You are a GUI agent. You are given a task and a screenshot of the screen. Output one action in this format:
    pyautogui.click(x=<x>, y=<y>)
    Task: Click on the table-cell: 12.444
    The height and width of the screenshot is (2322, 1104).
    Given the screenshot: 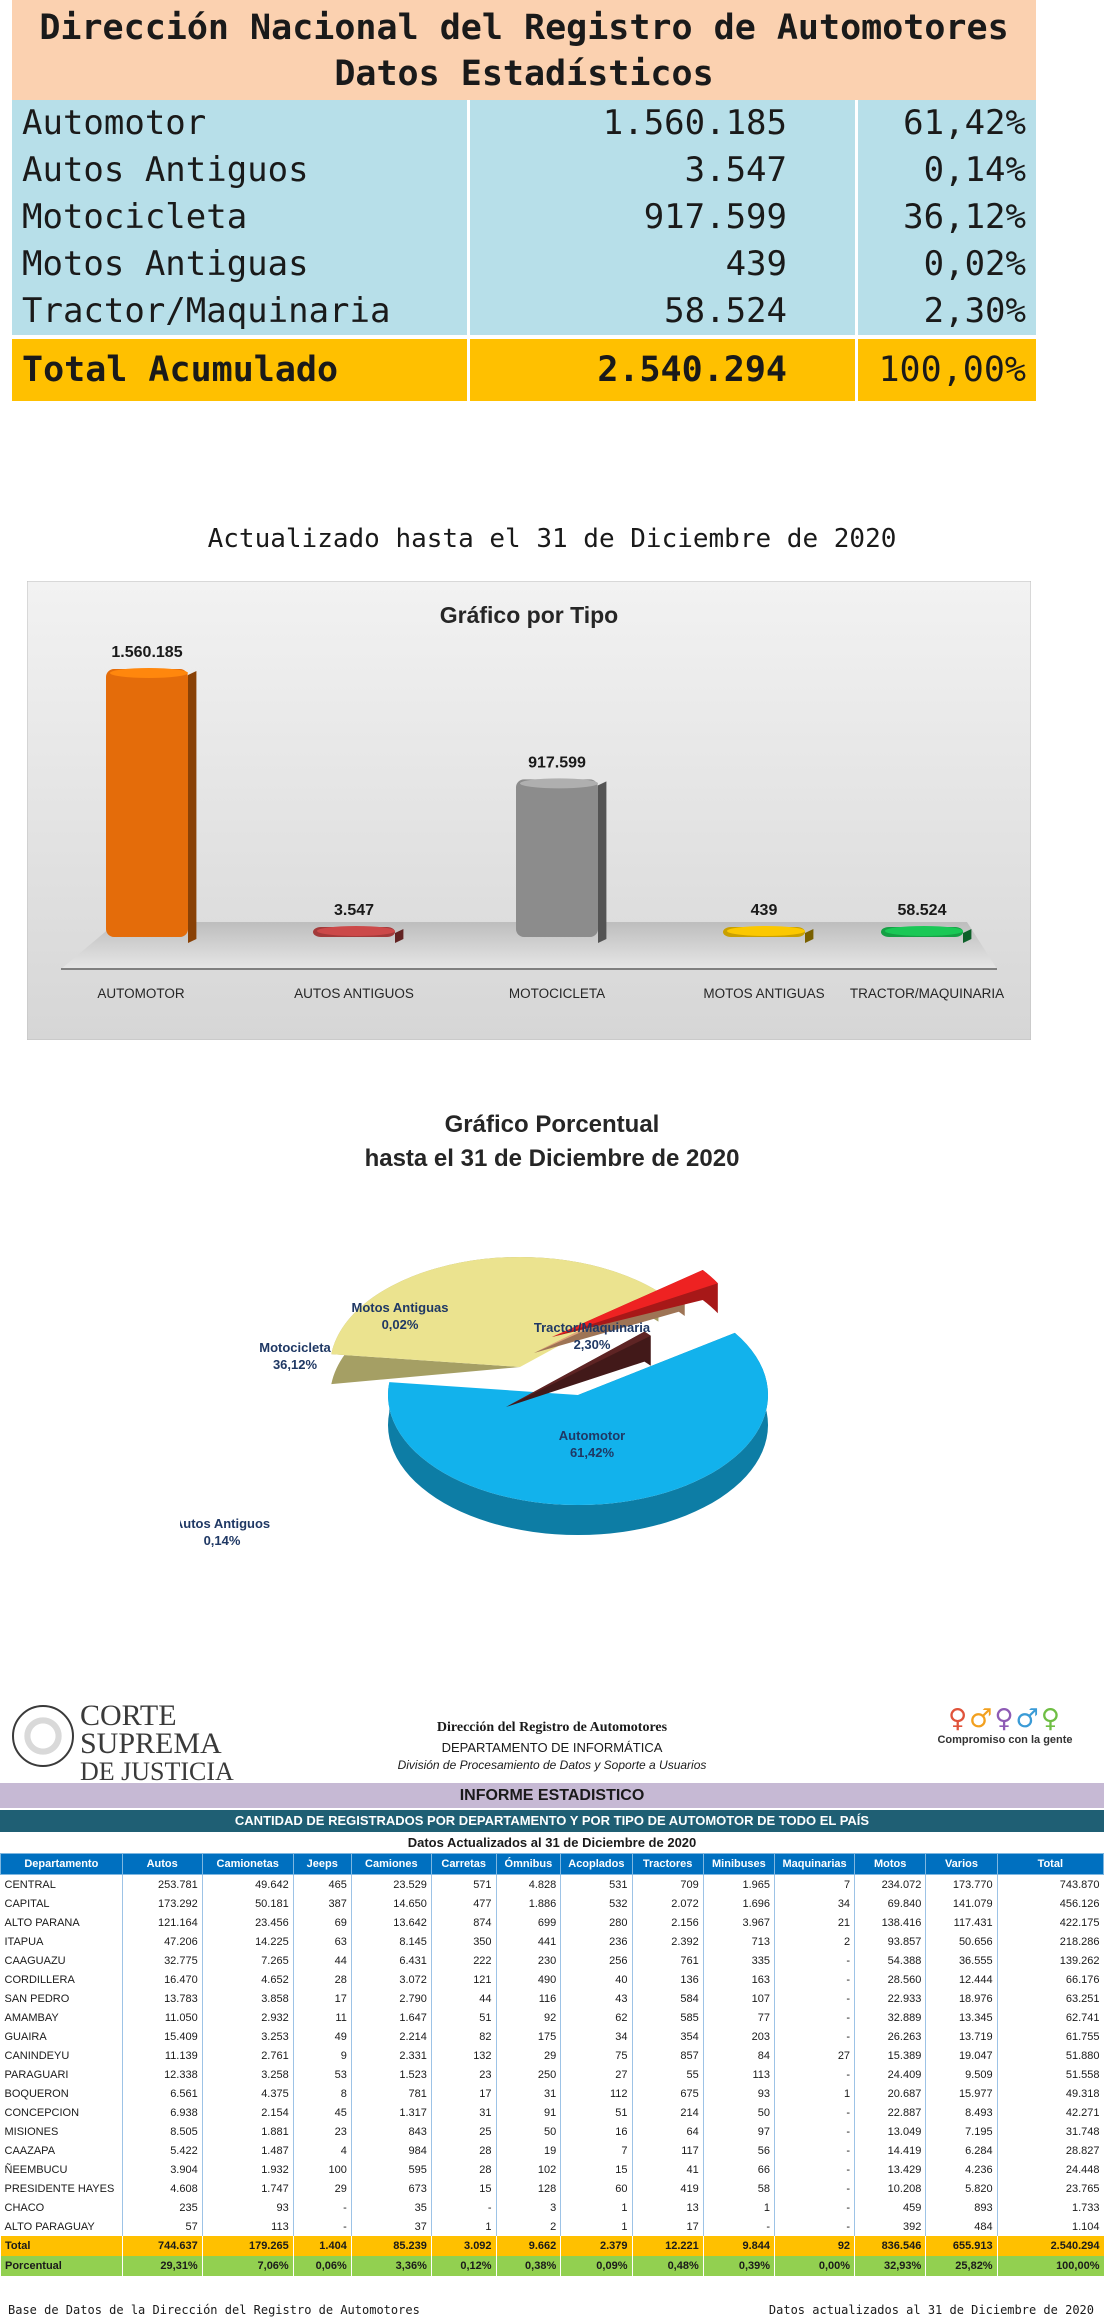 What is the action you would take?
    pyautogui.click(x=961, y=1979)
    